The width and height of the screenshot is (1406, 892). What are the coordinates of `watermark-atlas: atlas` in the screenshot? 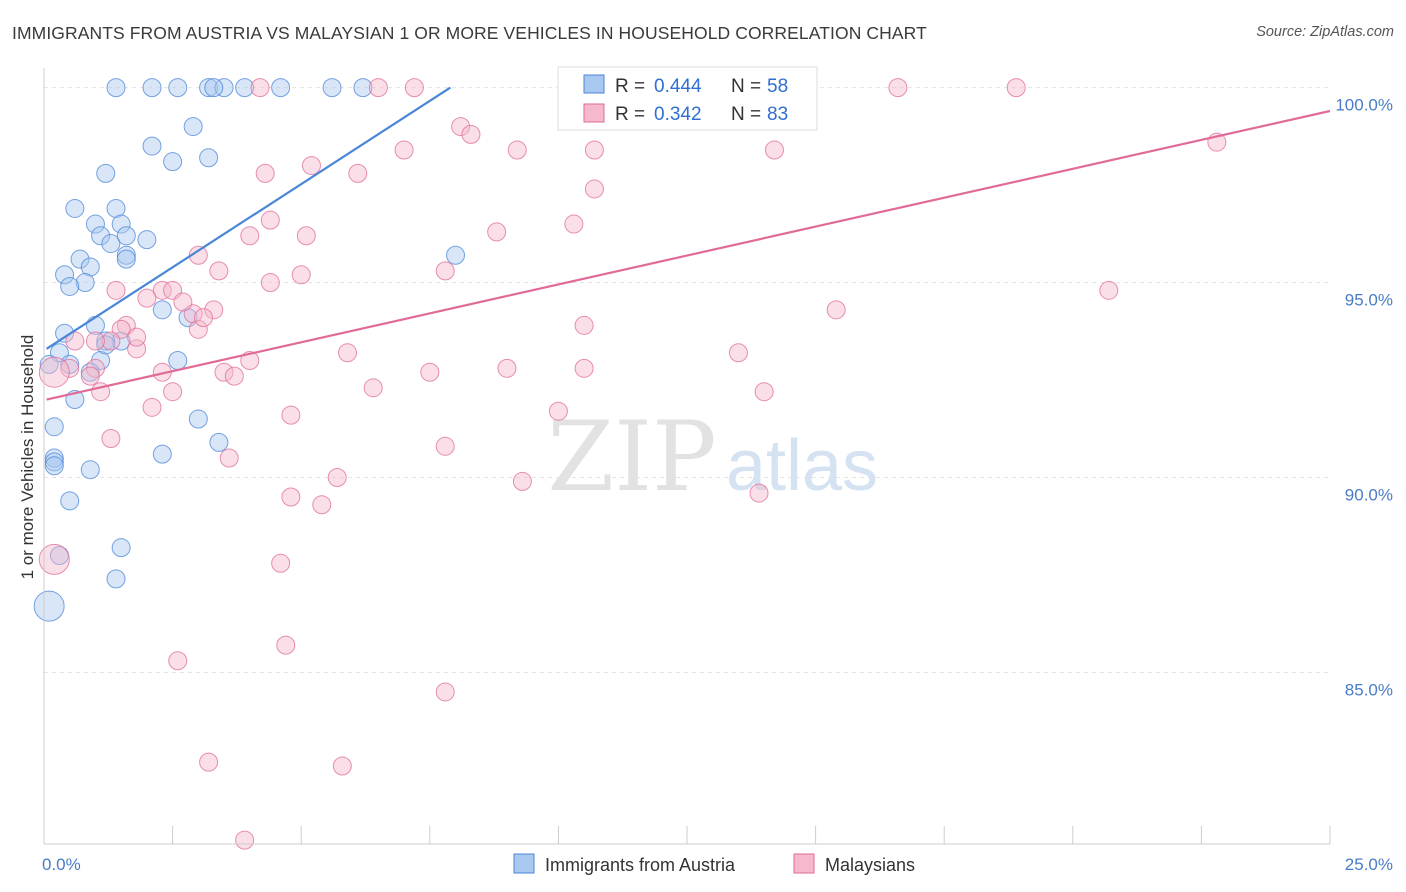 It's located at (802, 466).